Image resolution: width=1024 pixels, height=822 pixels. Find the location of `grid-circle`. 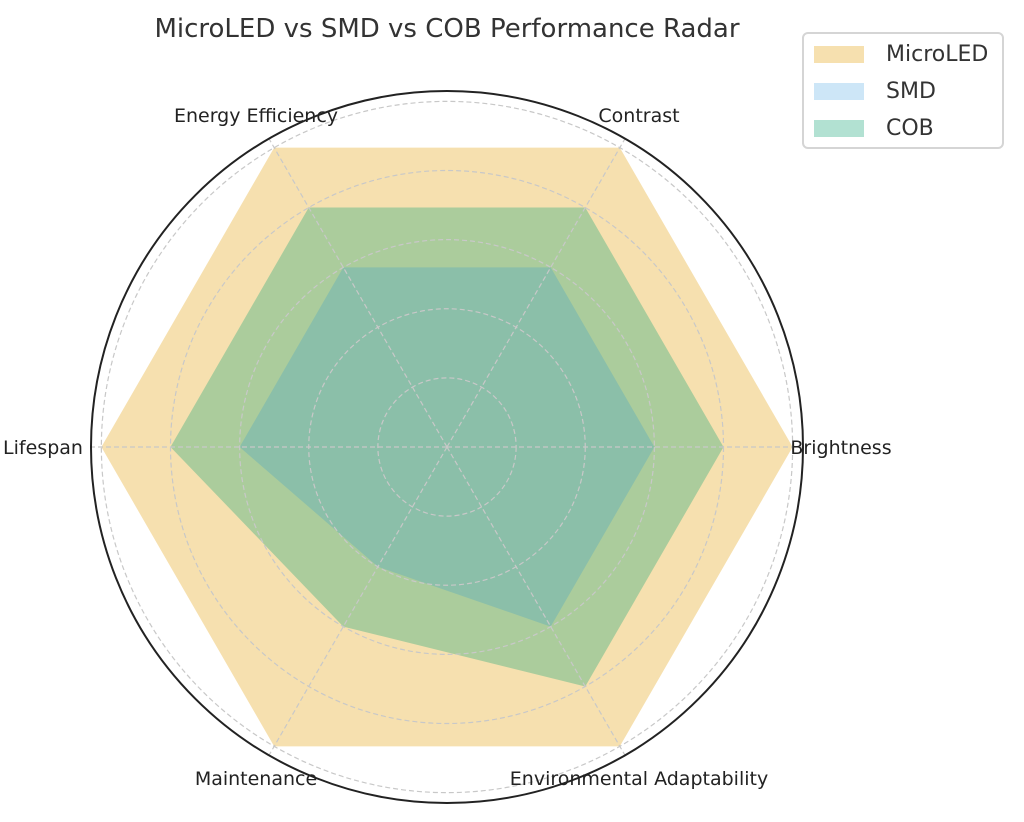

grid-circle is located at coordinates (447, 447).